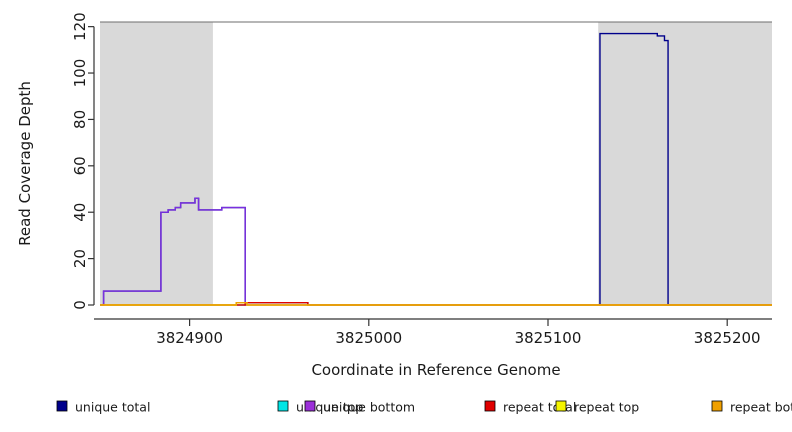 This screenshot has height=432, width=792. I want to click on legend-label-repeat-bottom: repeat bottom, so click(761, 407).